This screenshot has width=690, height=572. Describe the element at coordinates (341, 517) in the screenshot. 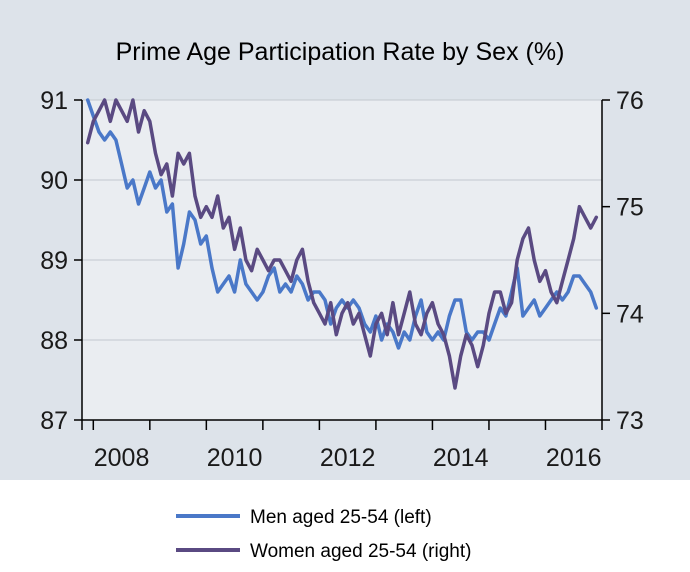

I see `legend-label-men: Men aged 25-54 (left)` at that location.